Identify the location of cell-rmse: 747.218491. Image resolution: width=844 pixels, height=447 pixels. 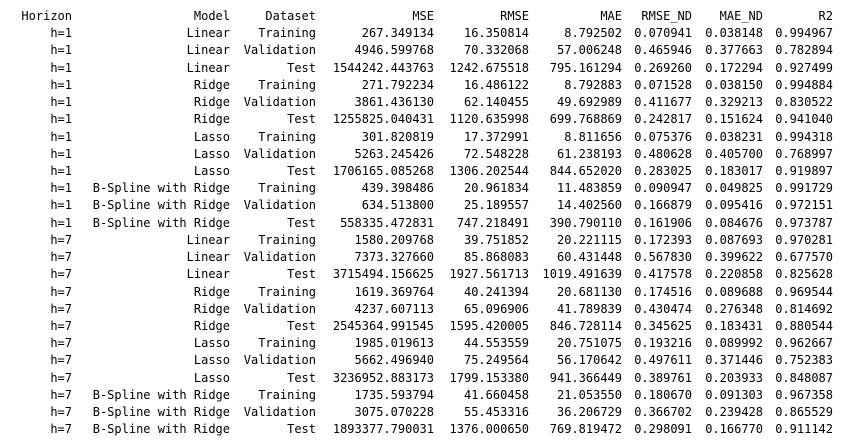
(492, 222).